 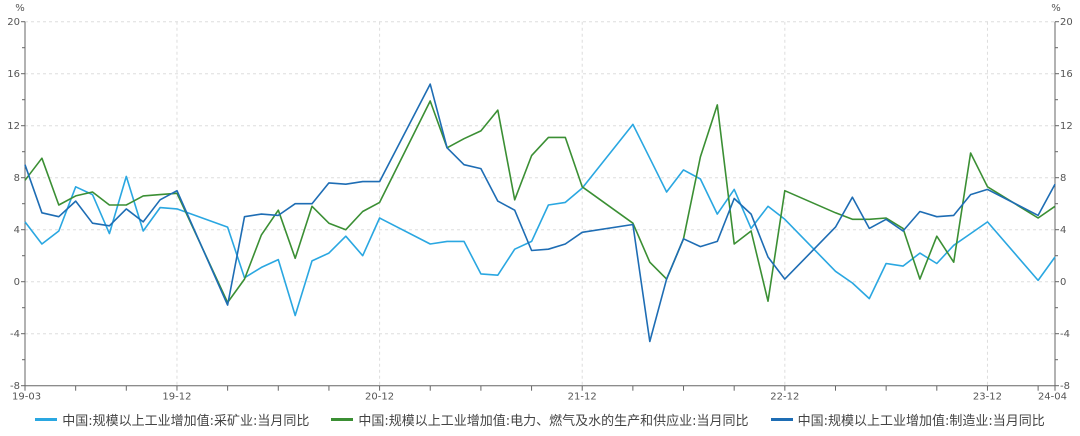 What do you see at coordinates (13, 74) in the screenshot?
I see `y-tick-label-left: 16` at bounding box center [13, 74].